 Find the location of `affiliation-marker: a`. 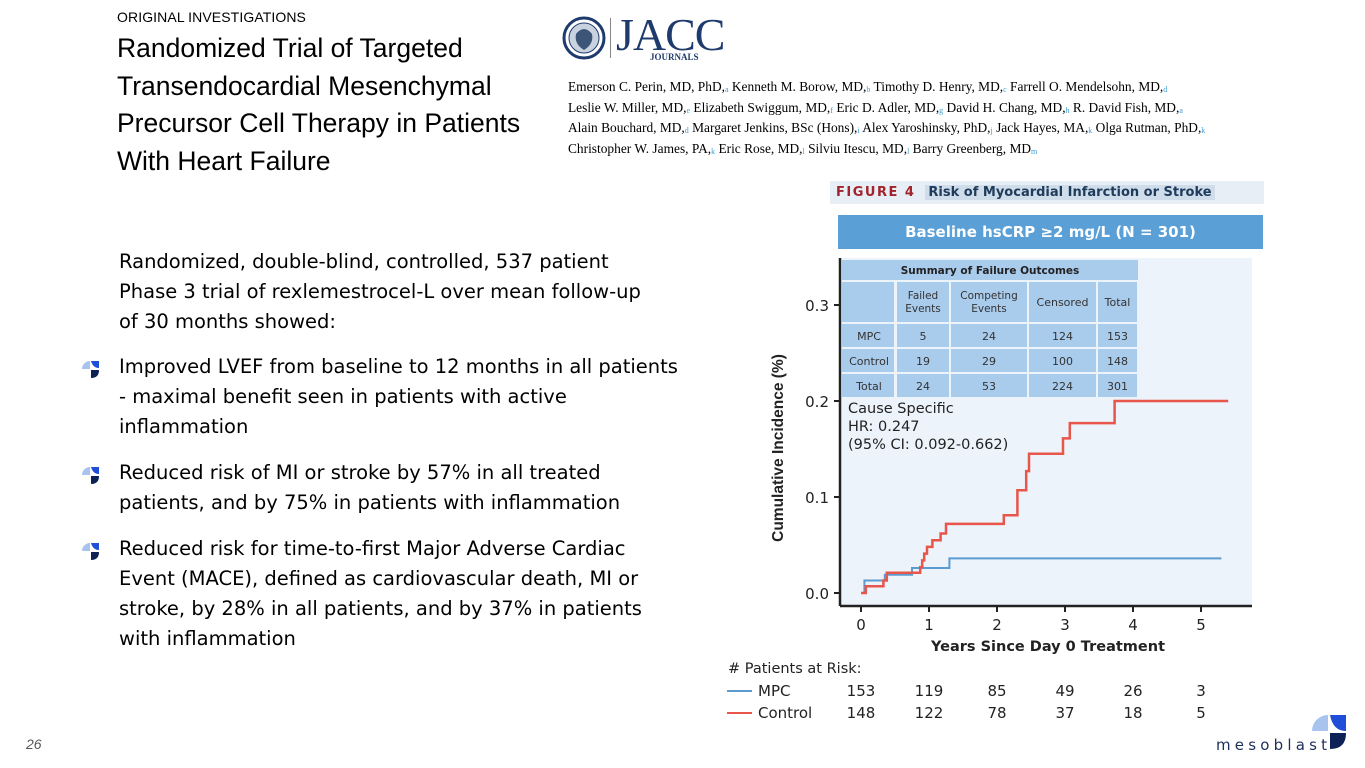

affiliation-marker: a is located at coordinates (1181, 110).